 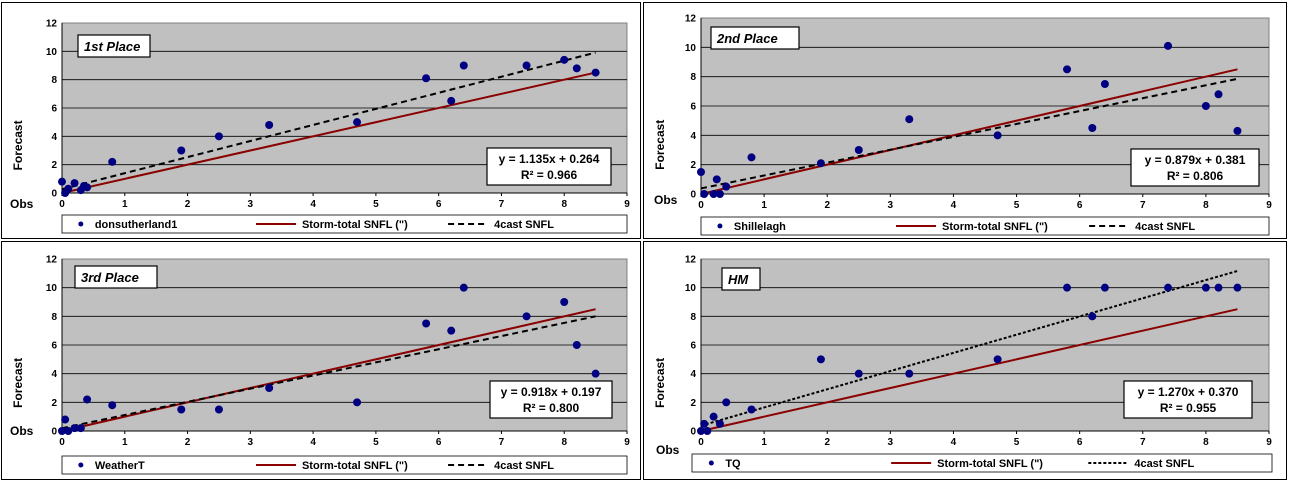 What do you see at coordinates (524, 466) in the screenshot?
I see `legend-label-forecast: 4cast SNFL` at bounding box center [524, 466].